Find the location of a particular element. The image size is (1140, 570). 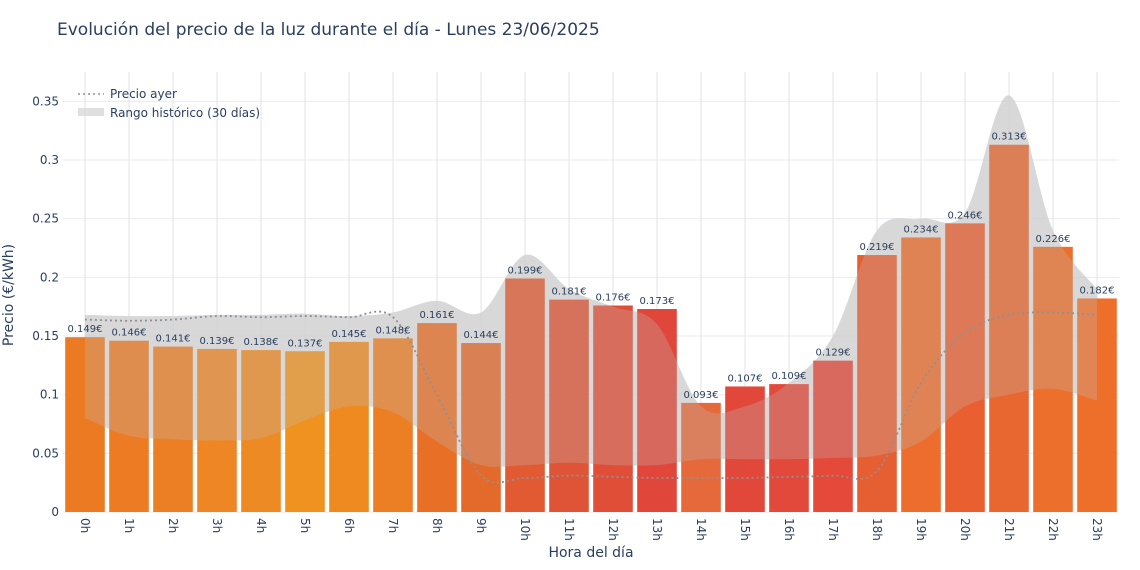

legend-item-yesterday: Precio ayer is located at coordinates (127, 94).